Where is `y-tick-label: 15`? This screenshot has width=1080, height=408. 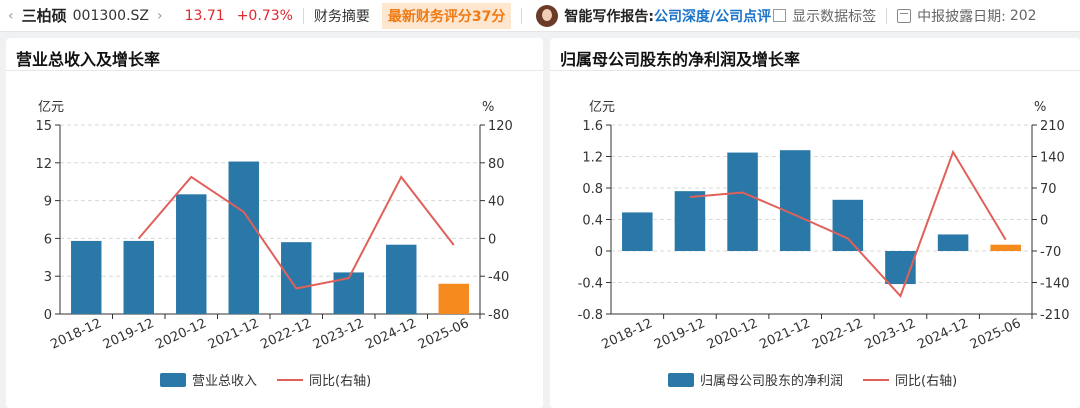
y-tick-label: 15 is located at coordinates (43, 126).